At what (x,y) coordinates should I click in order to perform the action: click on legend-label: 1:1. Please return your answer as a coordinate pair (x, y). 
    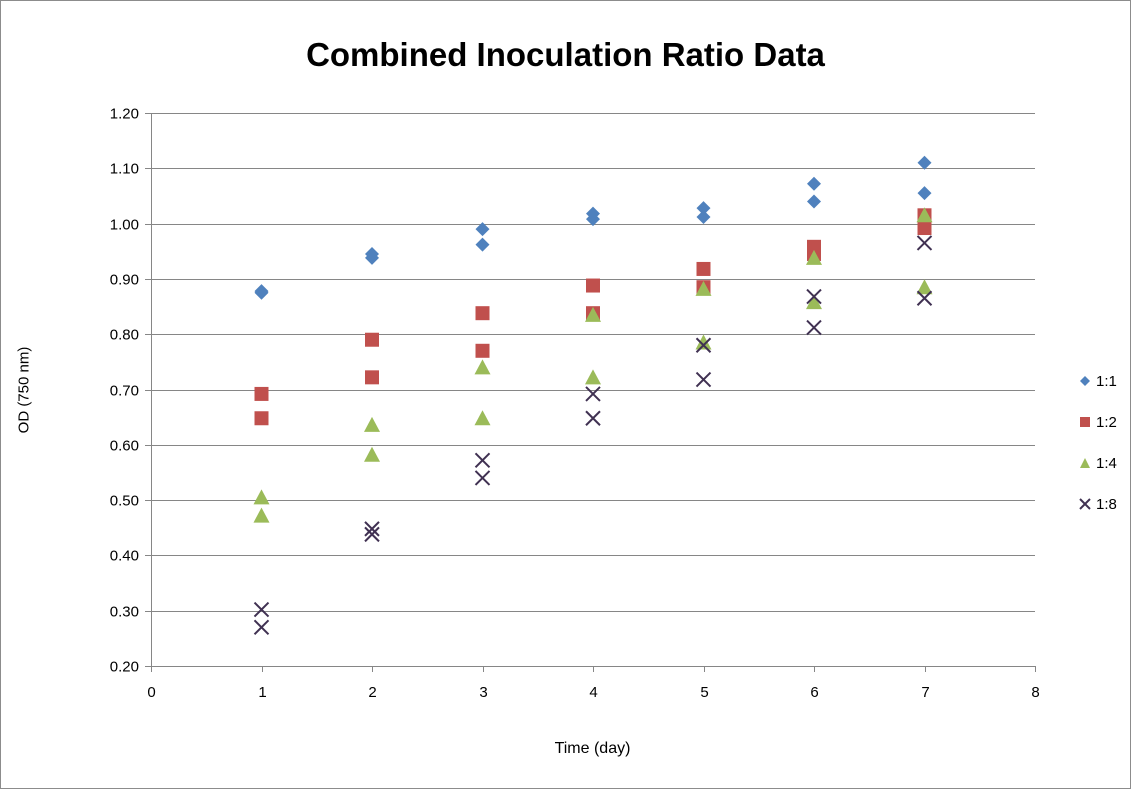
    Looking at the image, I should click on (1106, 381).